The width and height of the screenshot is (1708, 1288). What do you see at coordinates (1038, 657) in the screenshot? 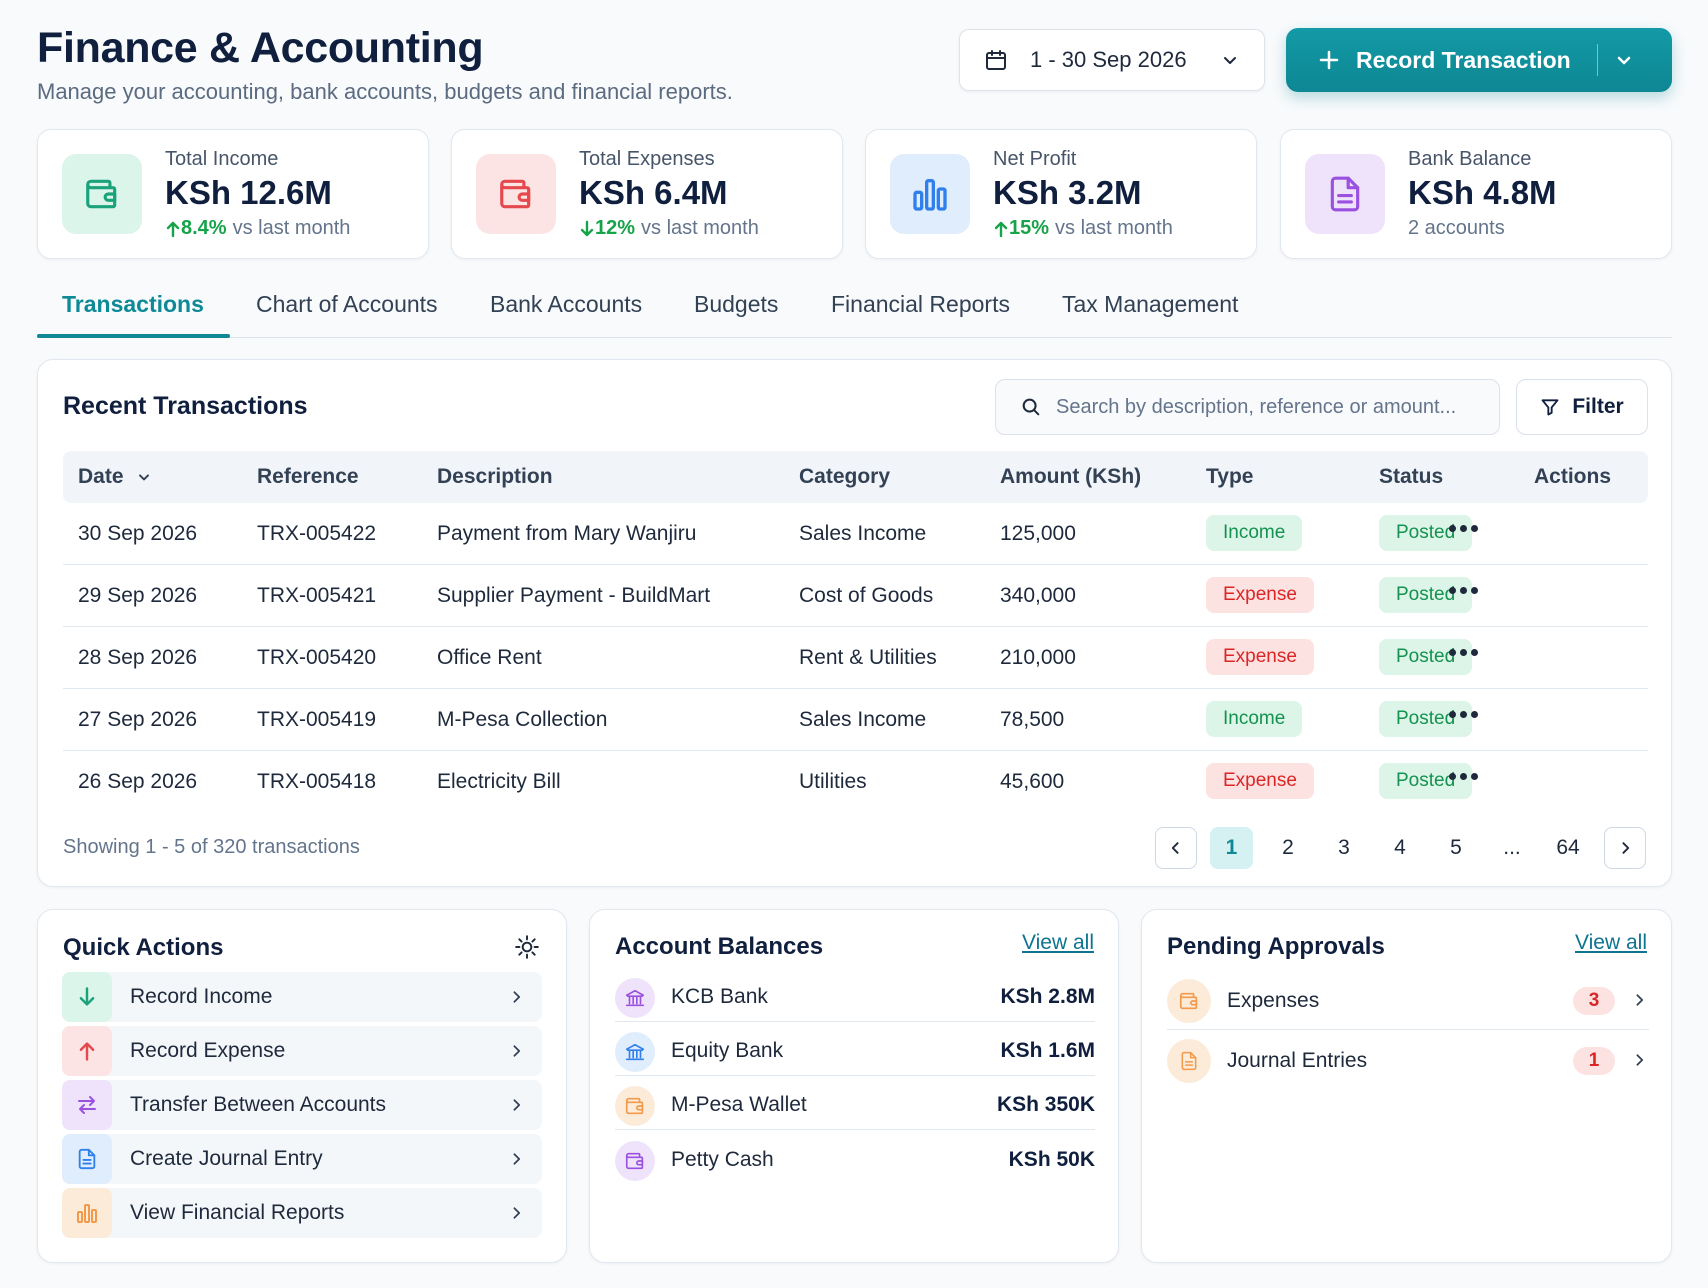
I see `cell-amount: 210,000` at bounding box center [1038, 657].